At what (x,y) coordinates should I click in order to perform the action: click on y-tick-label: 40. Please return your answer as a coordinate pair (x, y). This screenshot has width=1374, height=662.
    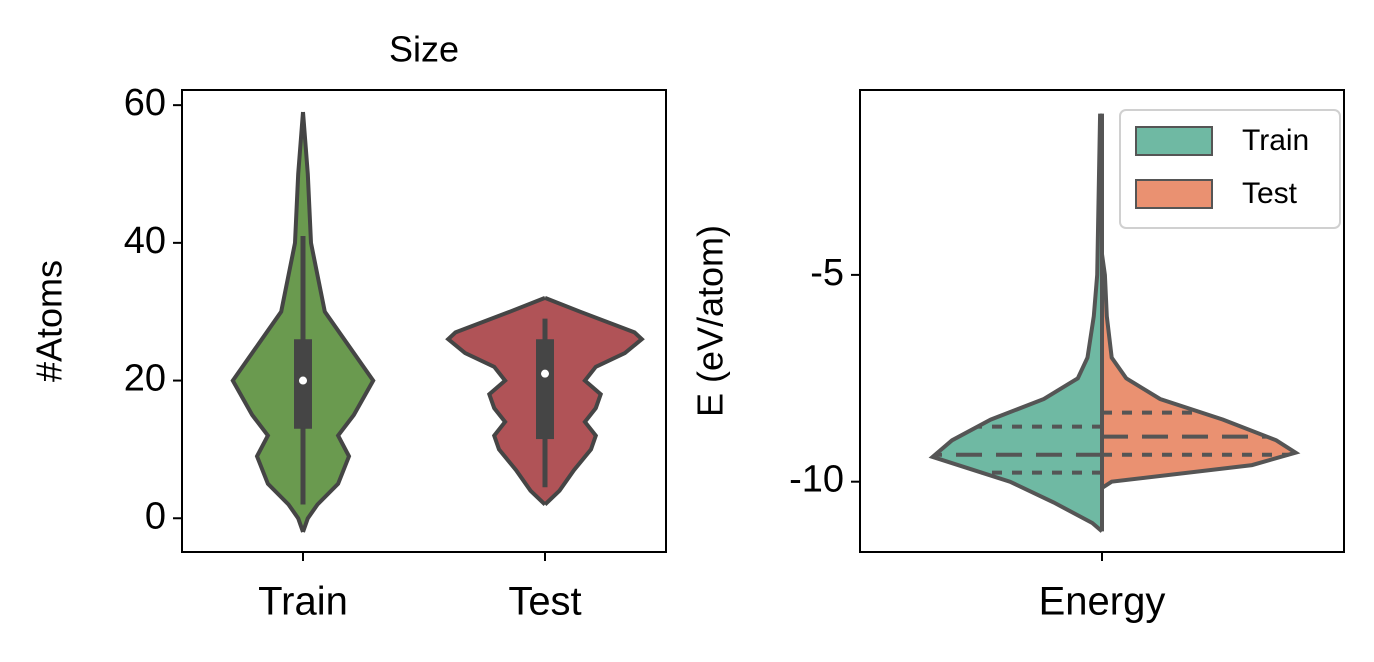
    Looking at the image, I should click on (145, 241).